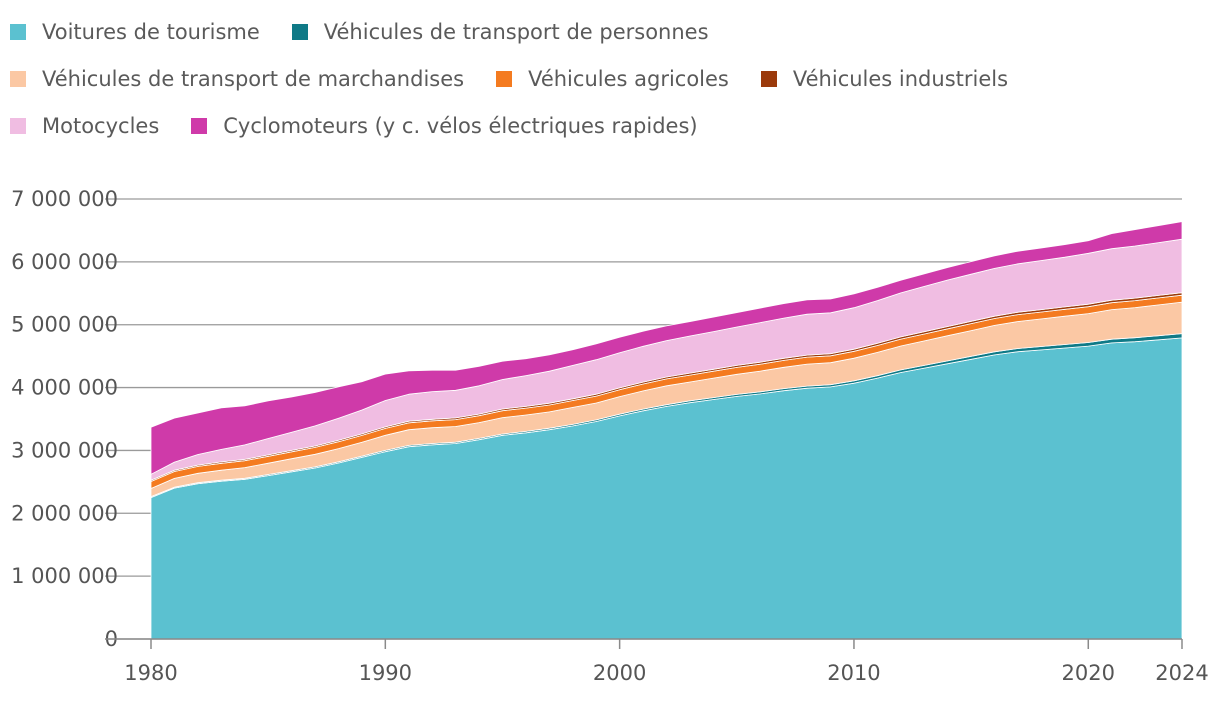 The height and width of the screenshot is (706, 1220). I want to click on legend-swatch-transport-de-marchandises, so click(18, 78).